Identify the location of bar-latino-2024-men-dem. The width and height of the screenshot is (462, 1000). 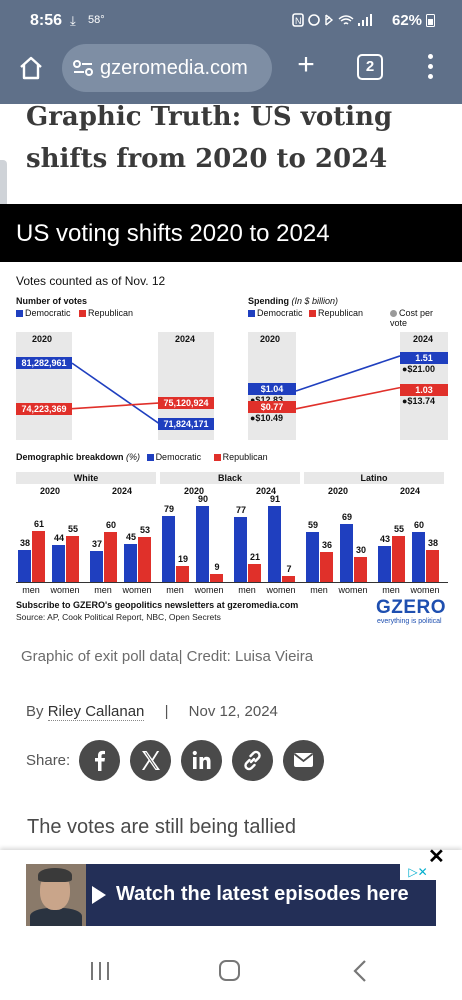
(384, 563).